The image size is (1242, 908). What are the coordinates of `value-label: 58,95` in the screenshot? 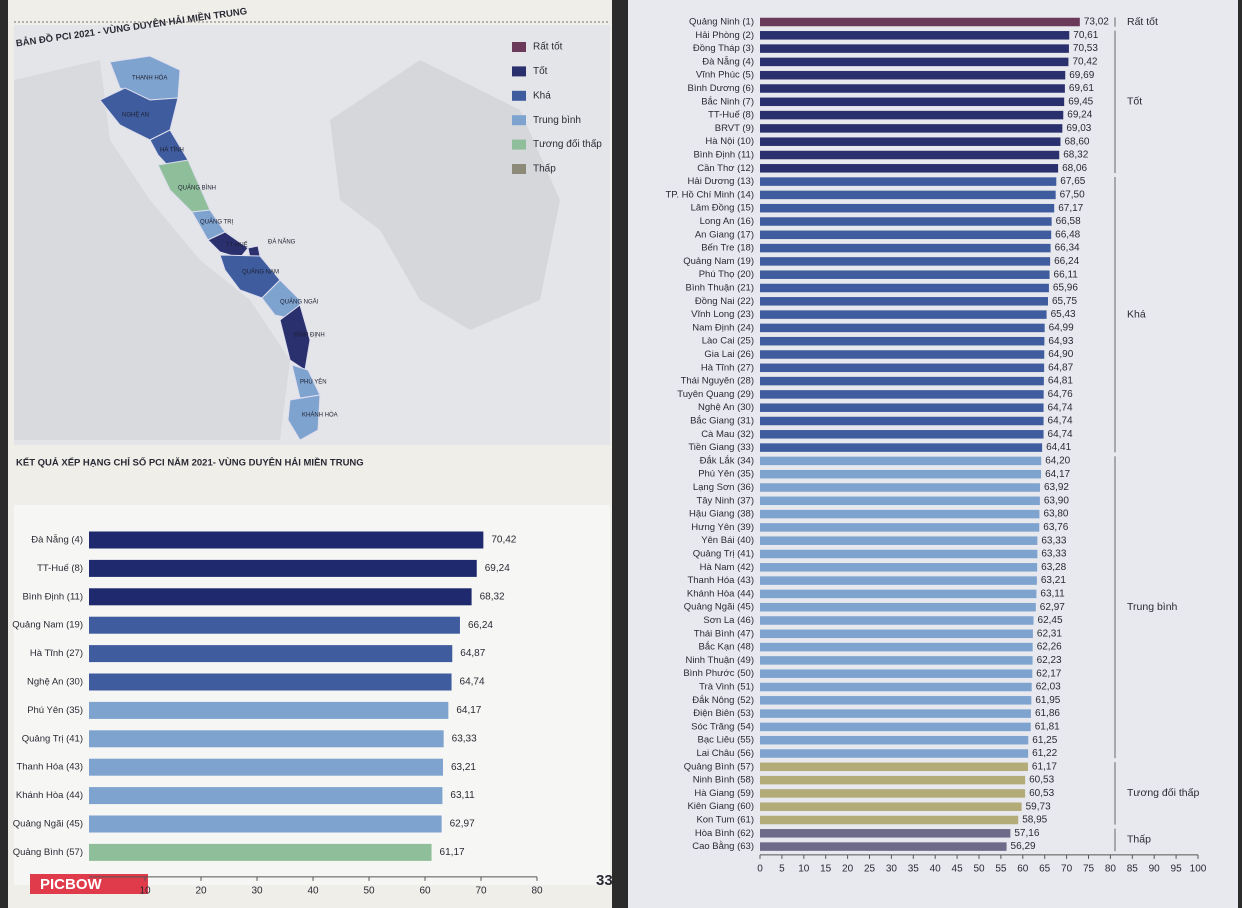 It's located at (1034, 820).